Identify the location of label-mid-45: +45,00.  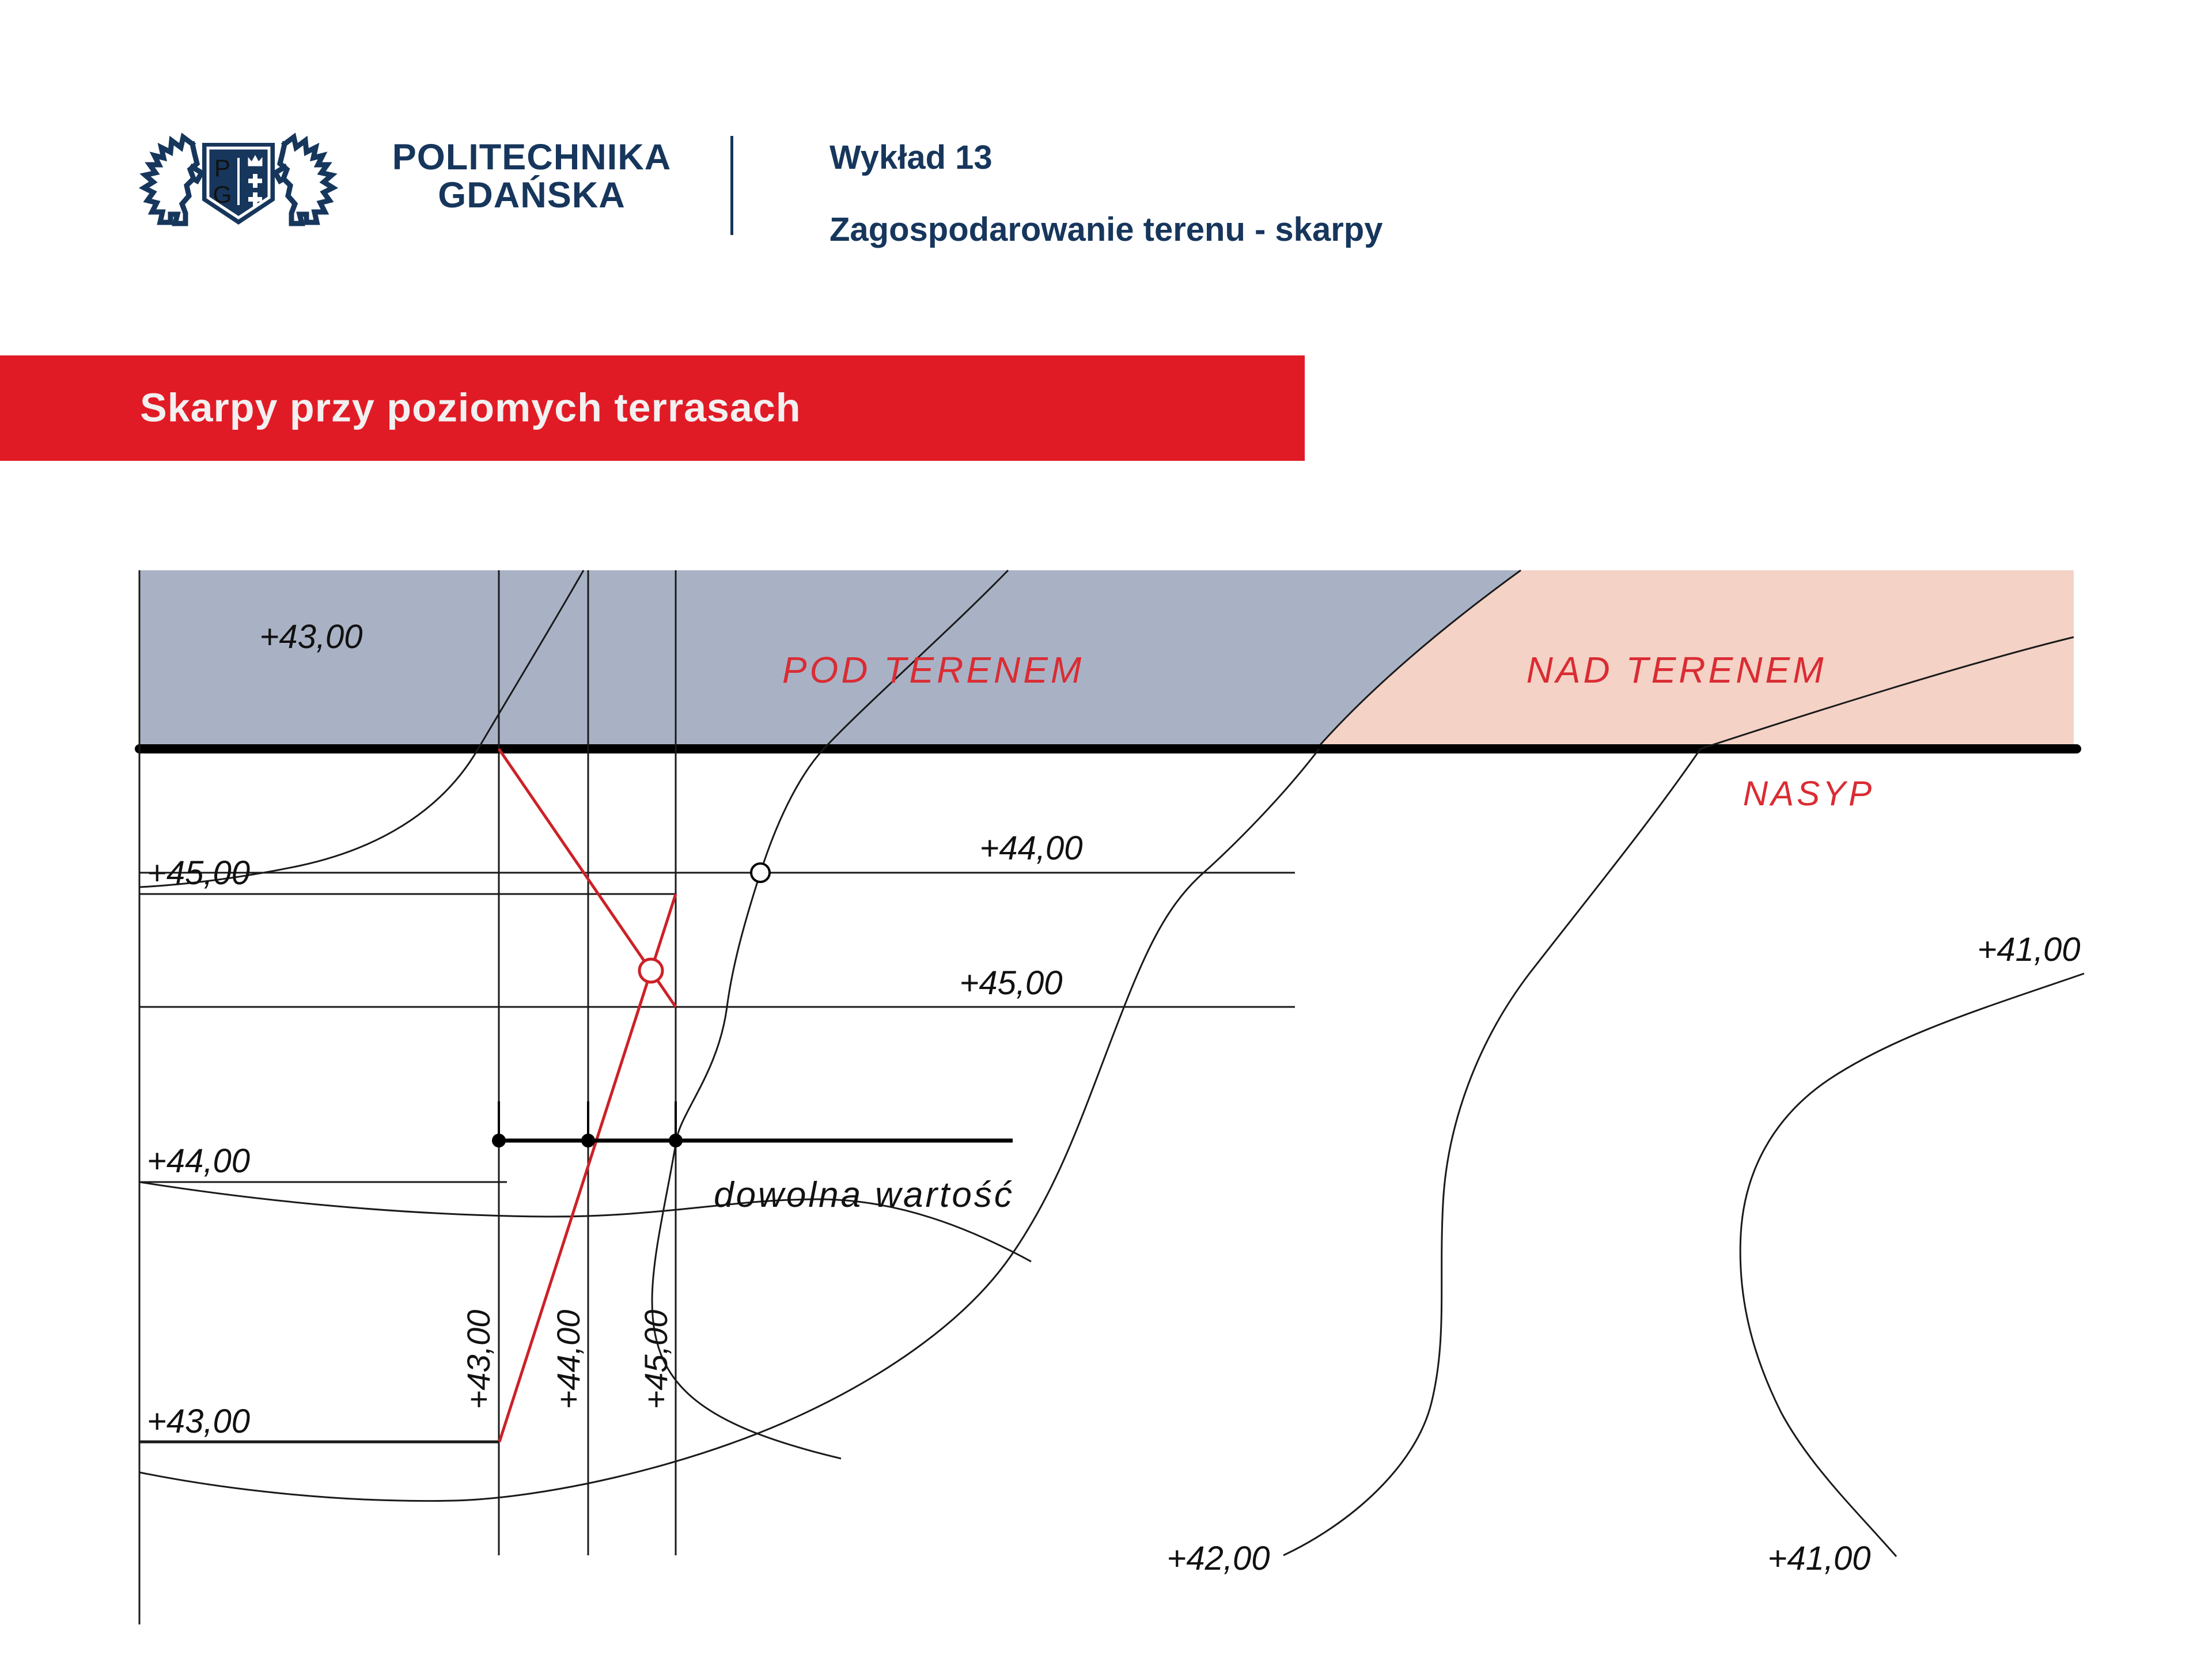
(1010, 983).